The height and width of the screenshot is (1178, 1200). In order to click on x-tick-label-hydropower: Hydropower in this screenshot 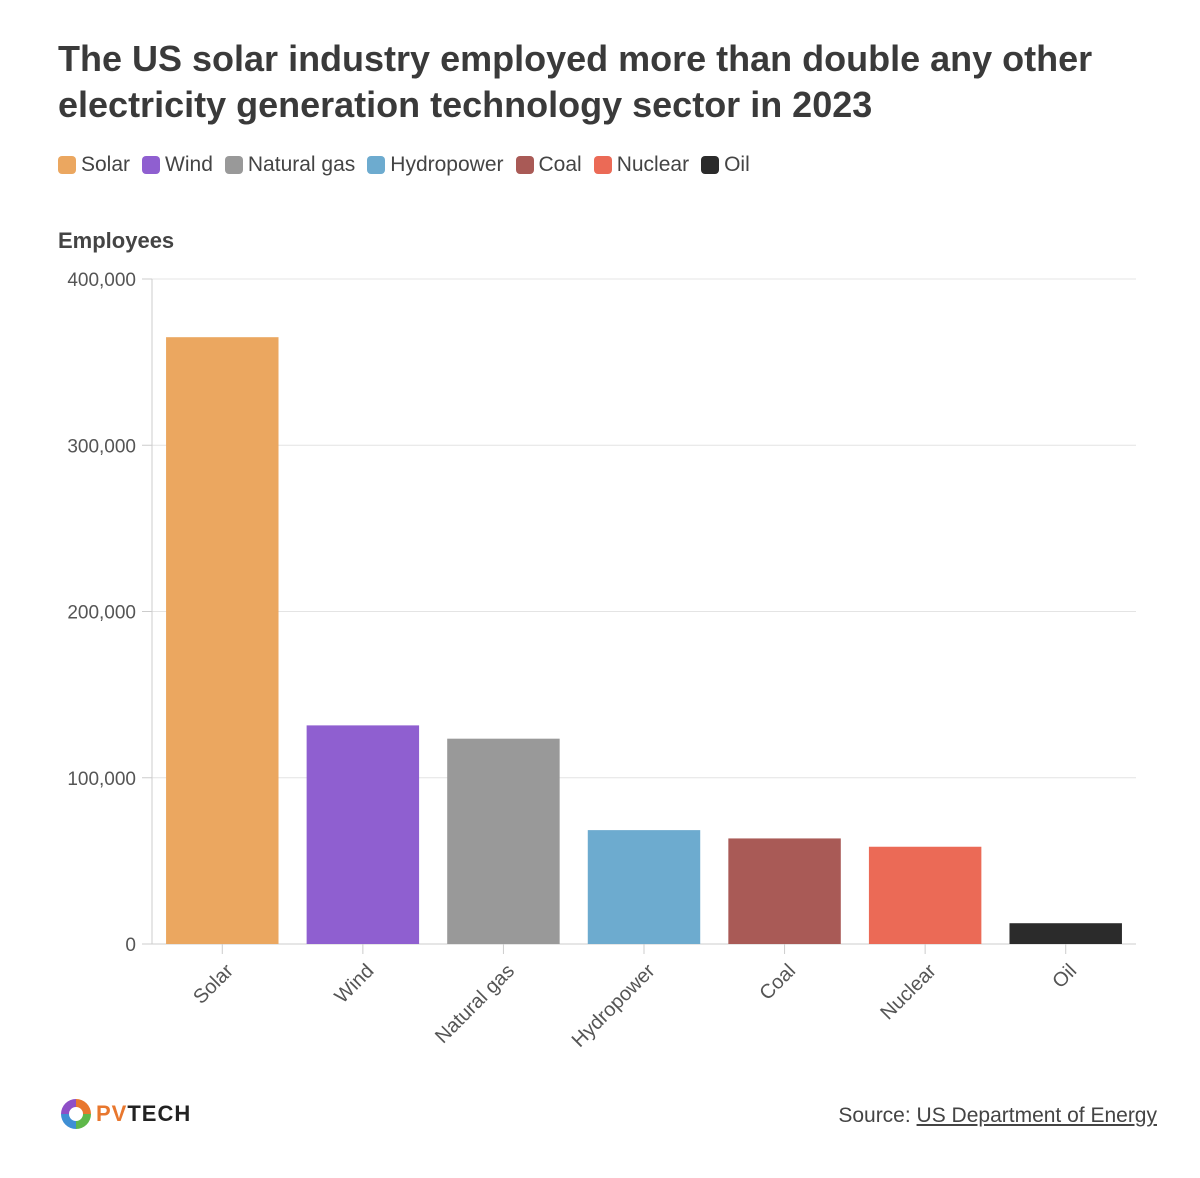, I will do `click(614, 1006)`.